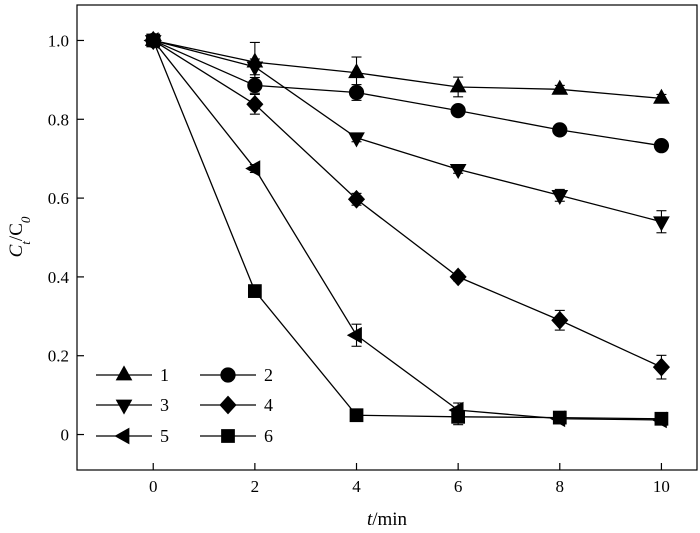  I want to click on y-tick-label: 0.2, so click(58, 356).